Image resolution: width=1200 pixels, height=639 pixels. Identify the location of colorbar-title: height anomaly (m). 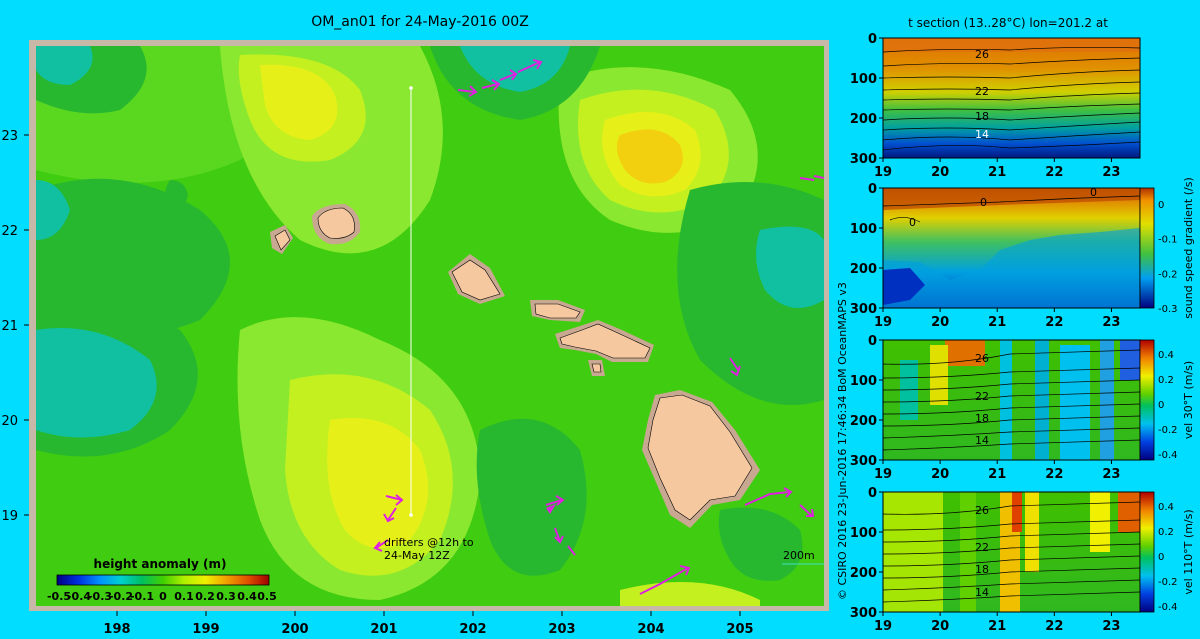
(160, 564).